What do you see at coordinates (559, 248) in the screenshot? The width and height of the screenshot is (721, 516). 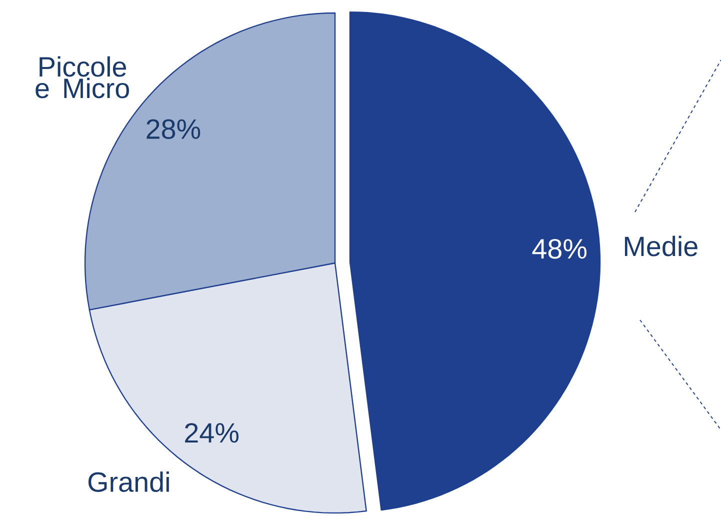 I see `data-label: 48%` at bounding box center [559, 248].